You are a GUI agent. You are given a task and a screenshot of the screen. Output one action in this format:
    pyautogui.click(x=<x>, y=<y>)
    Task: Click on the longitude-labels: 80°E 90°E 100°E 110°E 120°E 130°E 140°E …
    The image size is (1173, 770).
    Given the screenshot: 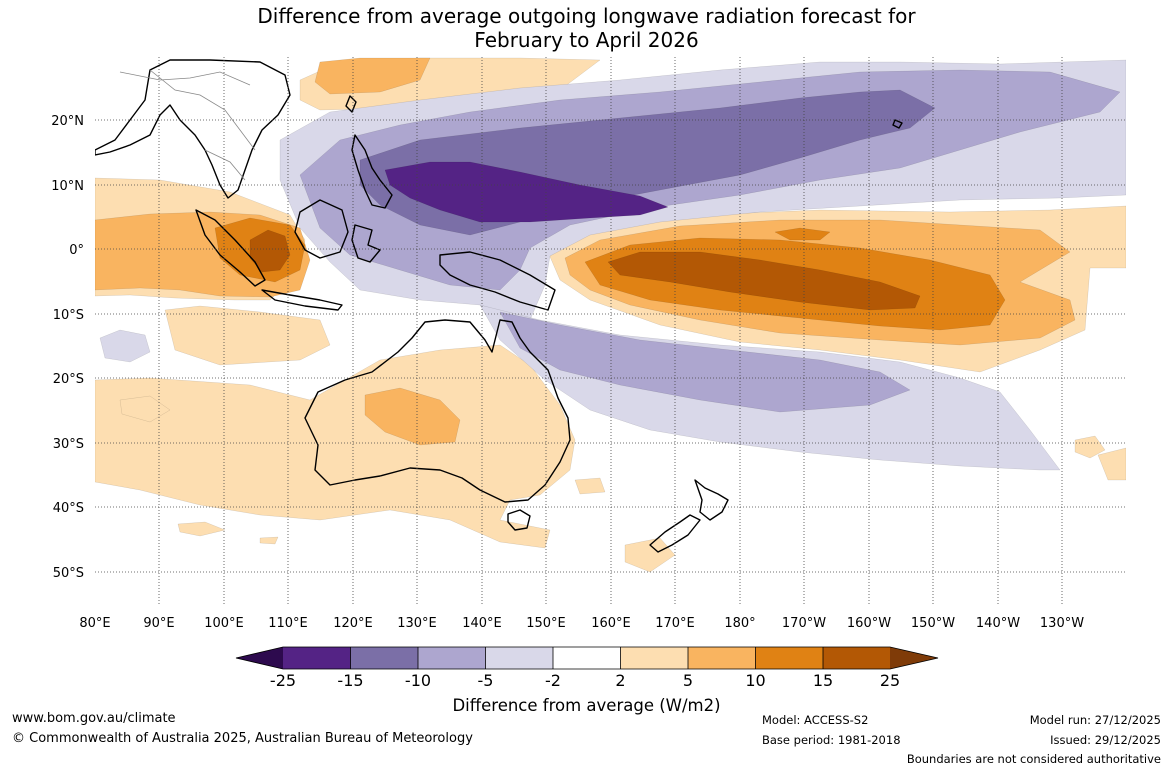 What is the action you would take?
    pyautogui.click(x=581, y=623)
    